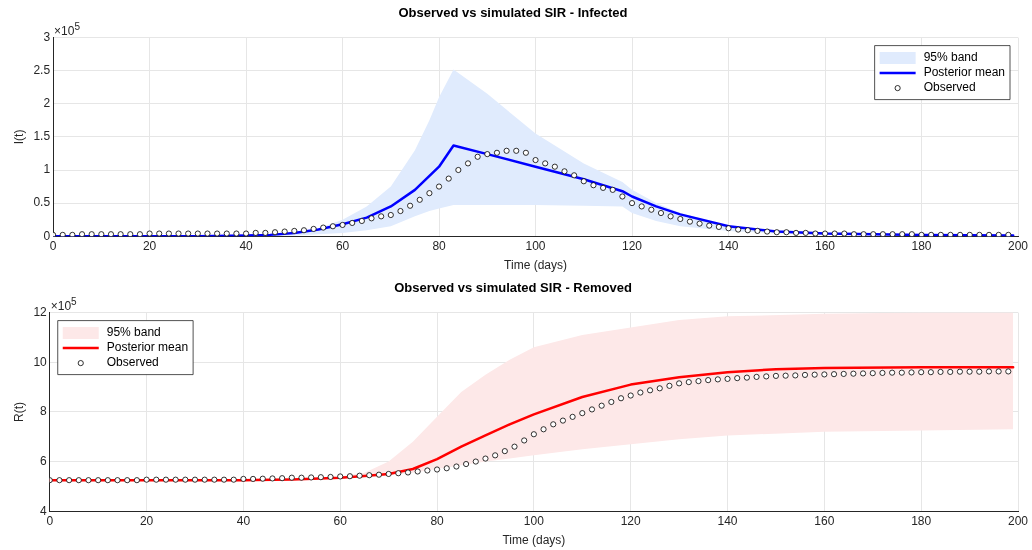 This screenshot has width=1032, height=550. Describe the element at coordinates (40, 361) in the screenshot. I see `y-tick-label: 10` at that location.